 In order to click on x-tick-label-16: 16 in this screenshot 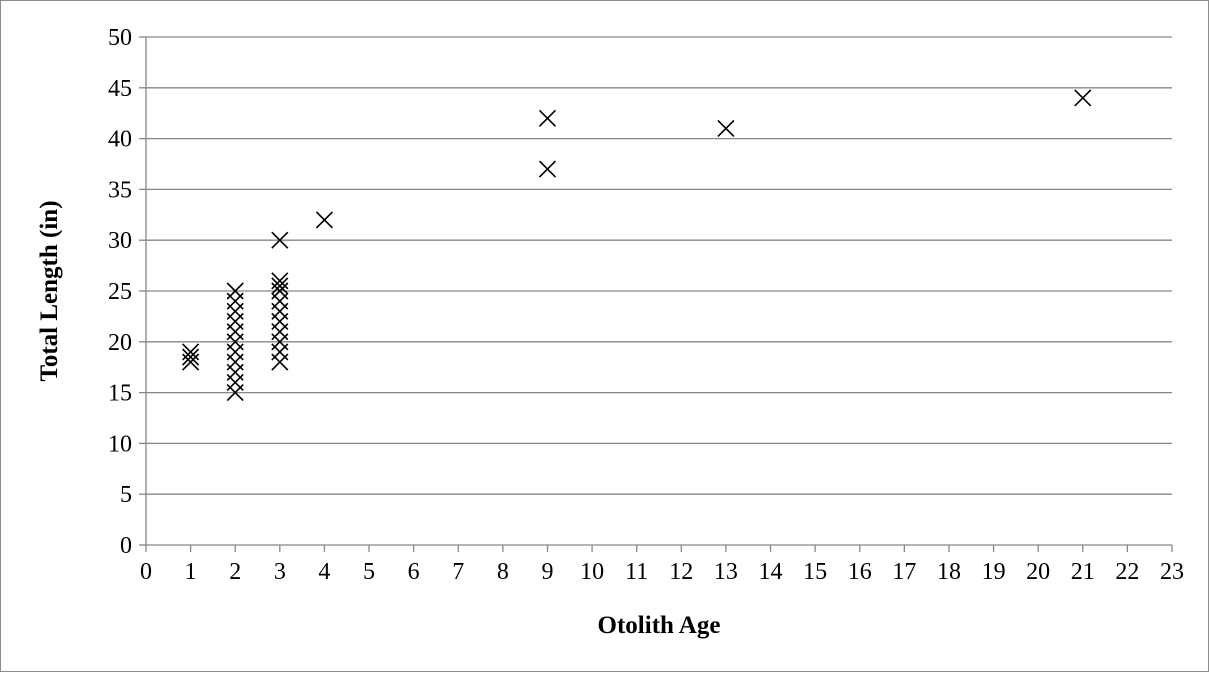, I will do `click(860, 572)`.